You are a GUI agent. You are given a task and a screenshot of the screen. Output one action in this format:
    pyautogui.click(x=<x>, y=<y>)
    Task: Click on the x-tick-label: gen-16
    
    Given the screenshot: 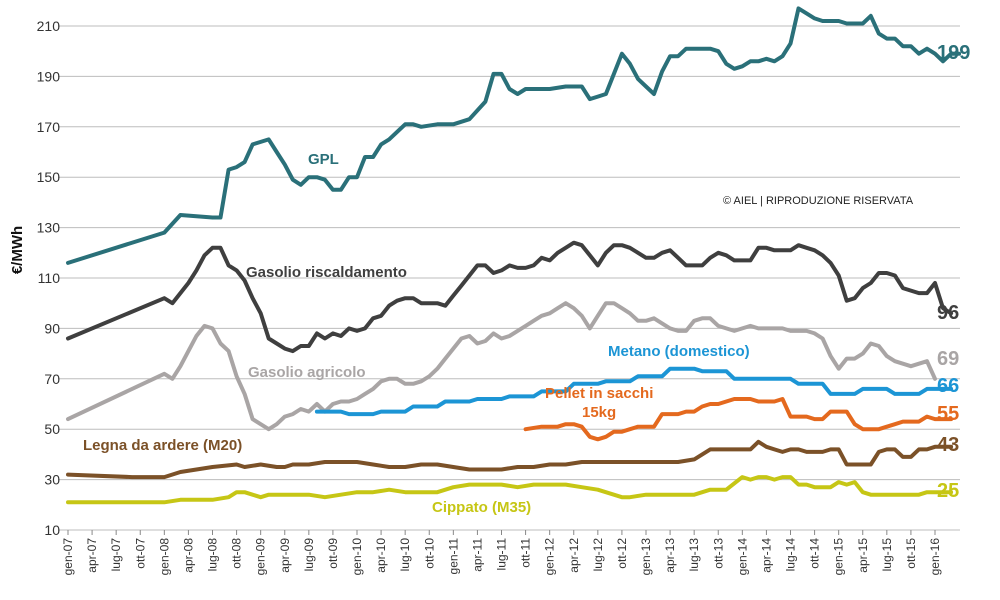 What is the action you would take?
    pyautogui.click(x=935, y=557)
    